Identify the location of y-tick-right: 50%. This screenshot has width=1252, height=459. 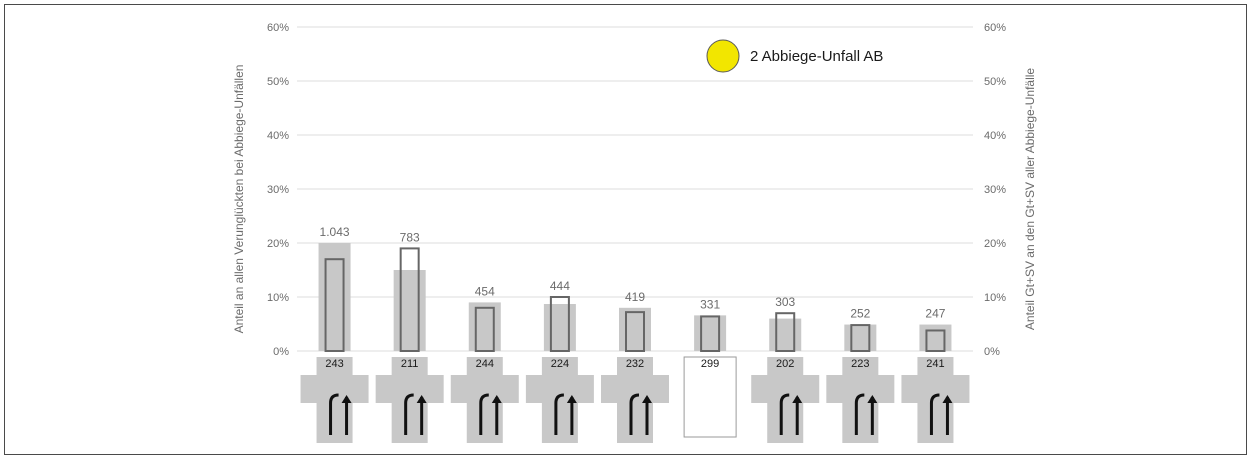
(995, 82).